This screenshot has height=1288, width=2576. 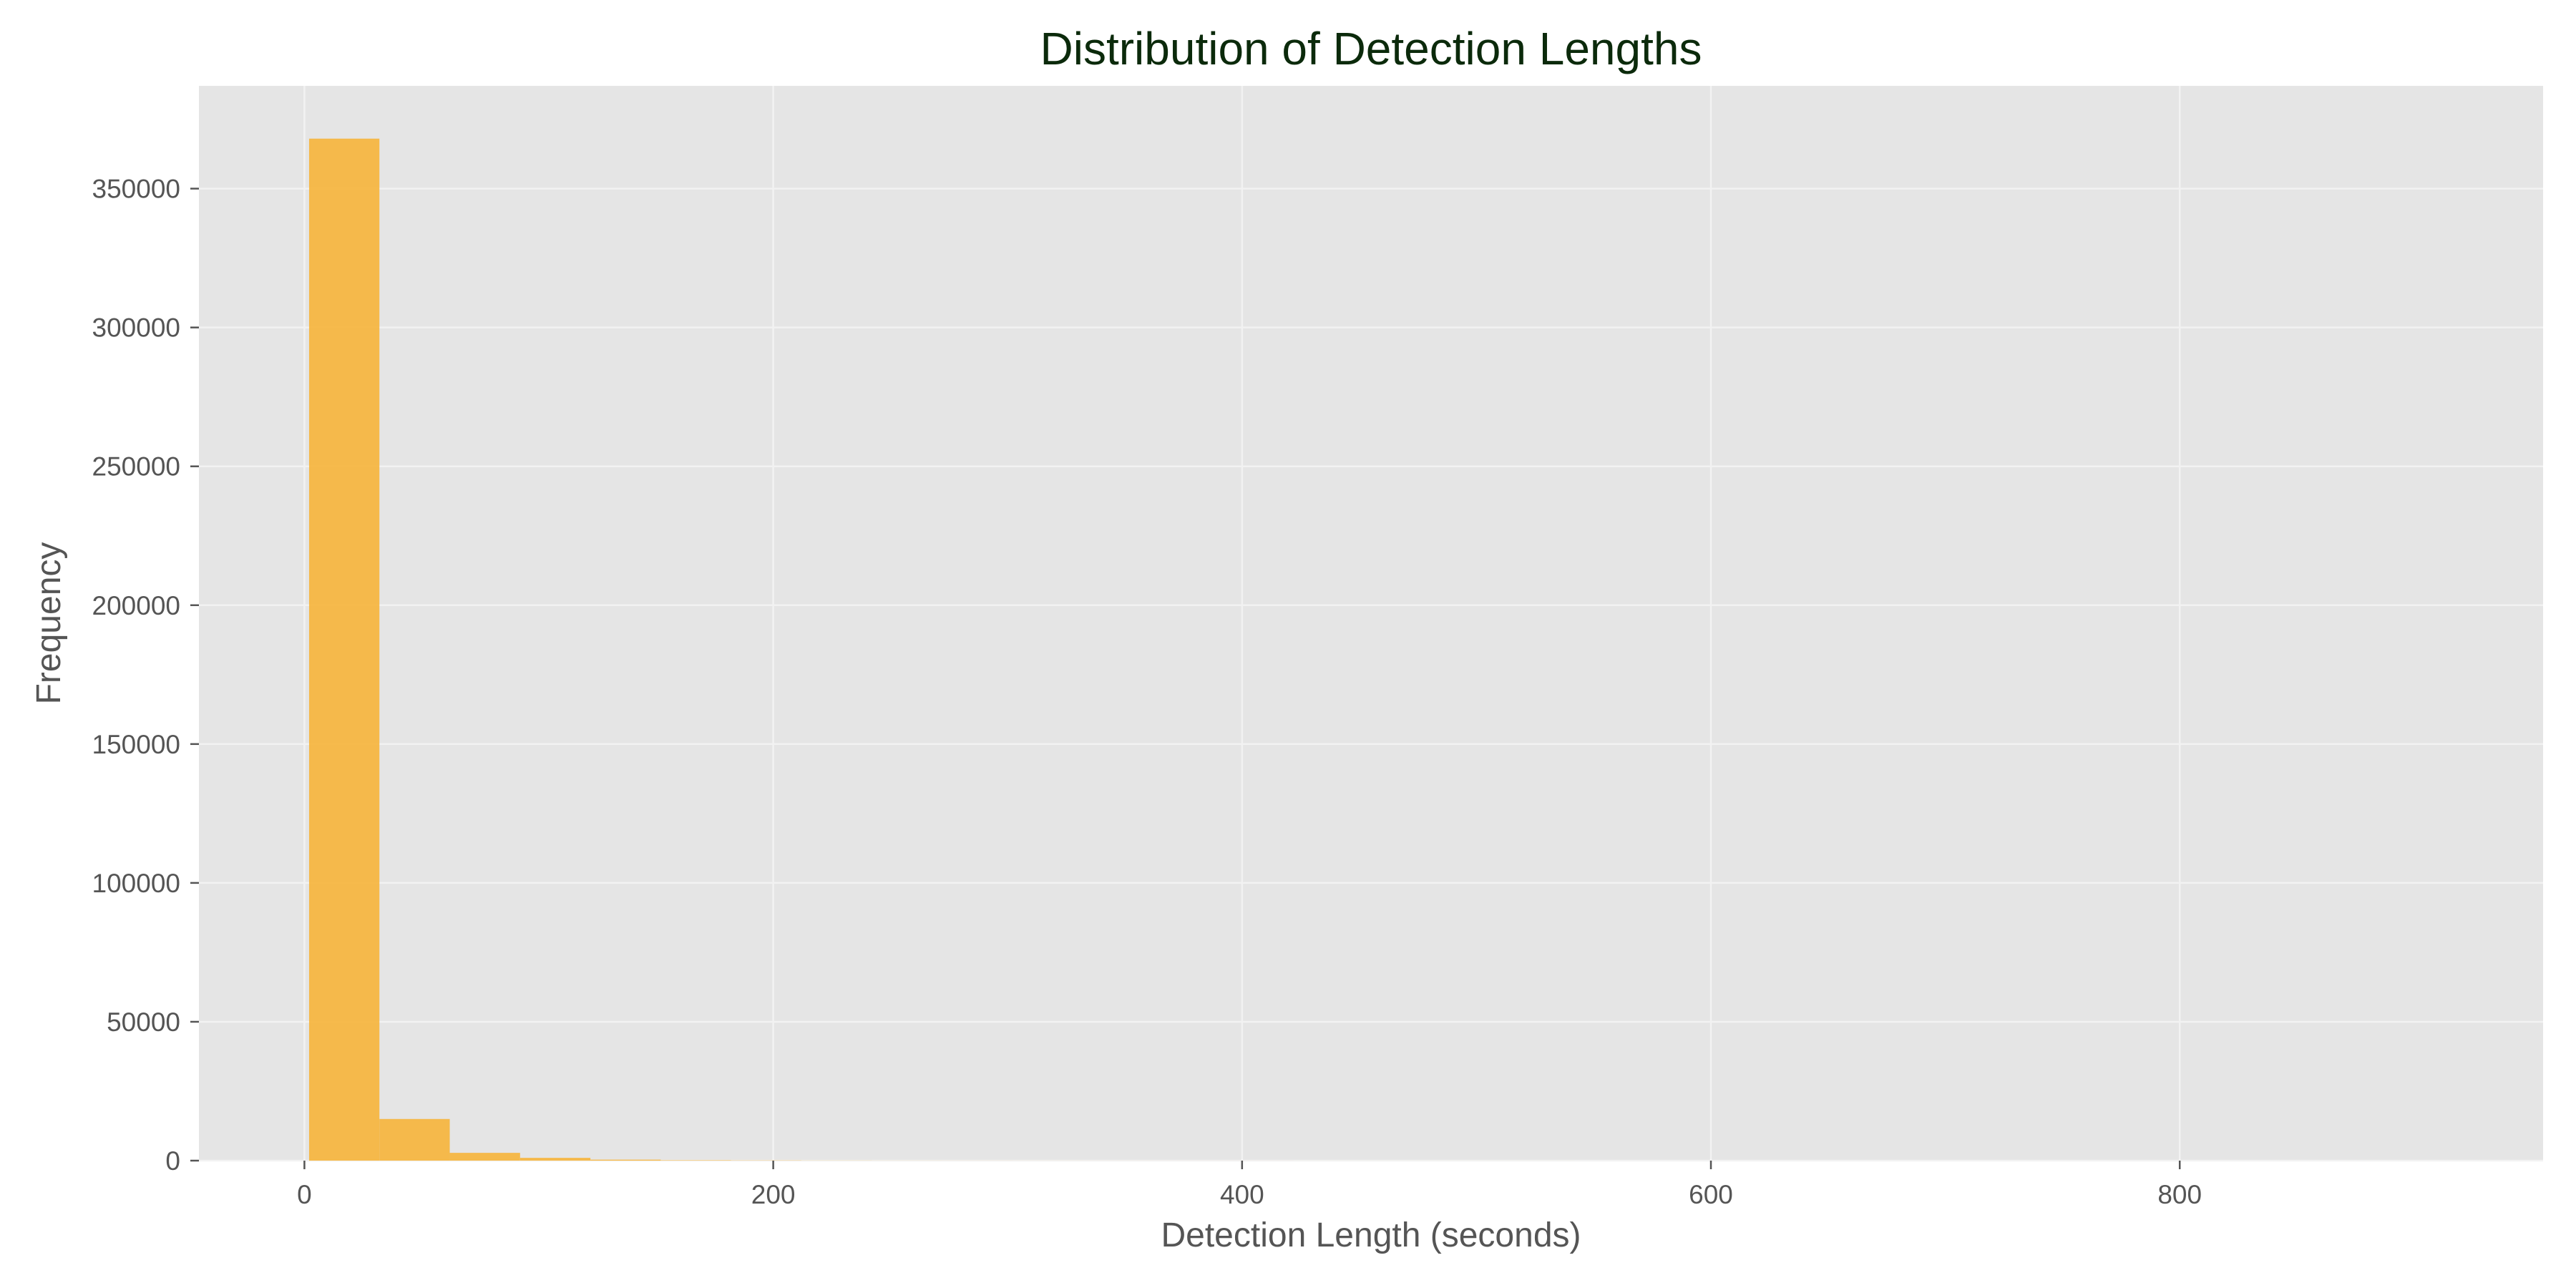 What do you see at coordinates (136, 328) in the screenshot?
I see `y-tick-label: 300000` at bounding box center [136, 328].